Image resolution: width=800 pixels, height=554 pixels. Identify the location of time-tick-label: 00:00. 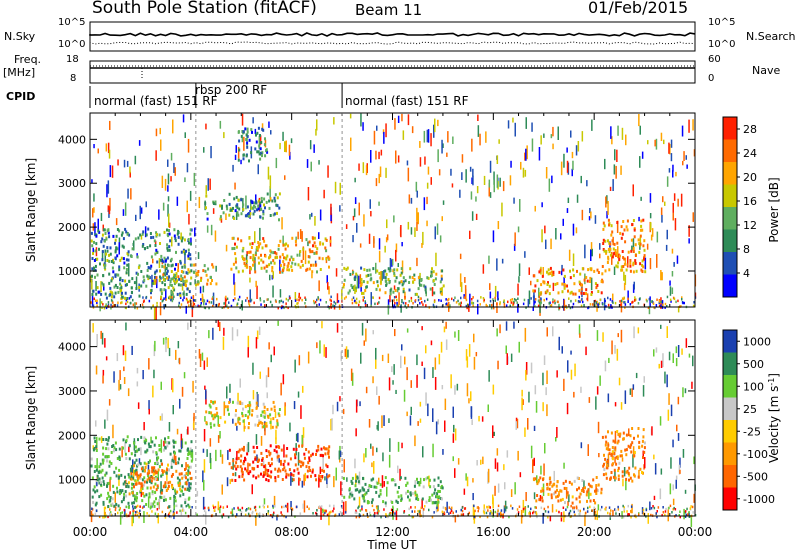
(90, 532).